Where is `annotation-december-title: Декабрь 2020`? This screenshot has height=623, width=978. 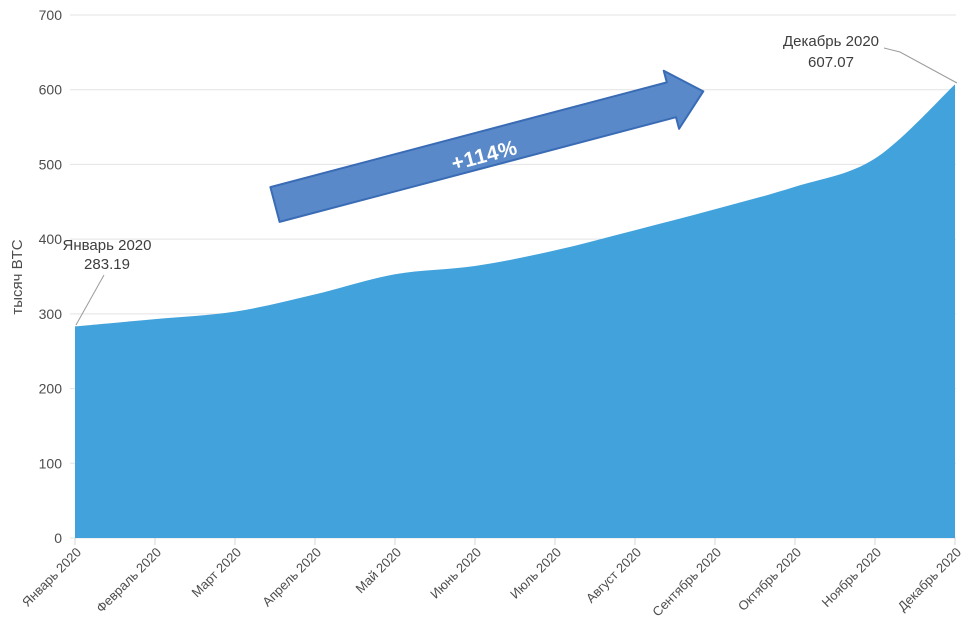 annotation-december-title: Декабрь 2020 is located at coordinates (831, 41).